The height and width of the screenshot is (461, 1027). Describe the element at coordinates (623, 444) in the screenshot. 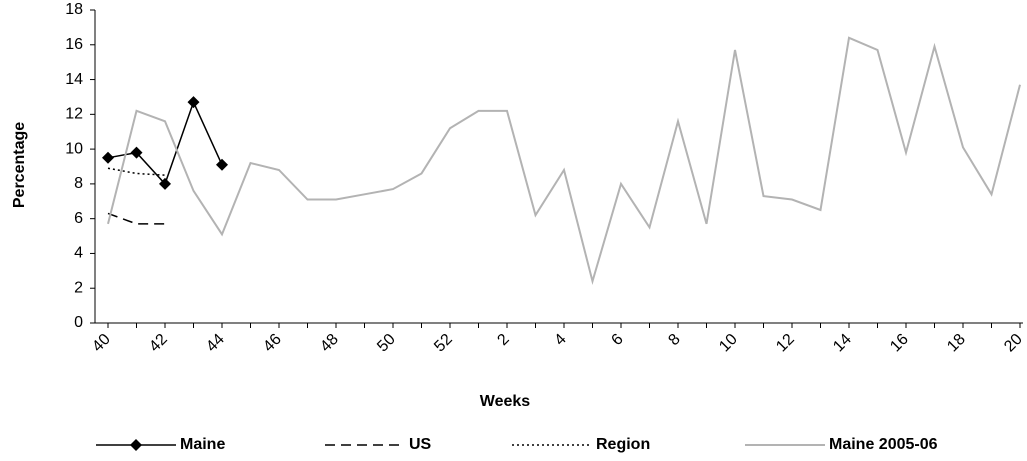

I see `legend-label: Region` at that location.